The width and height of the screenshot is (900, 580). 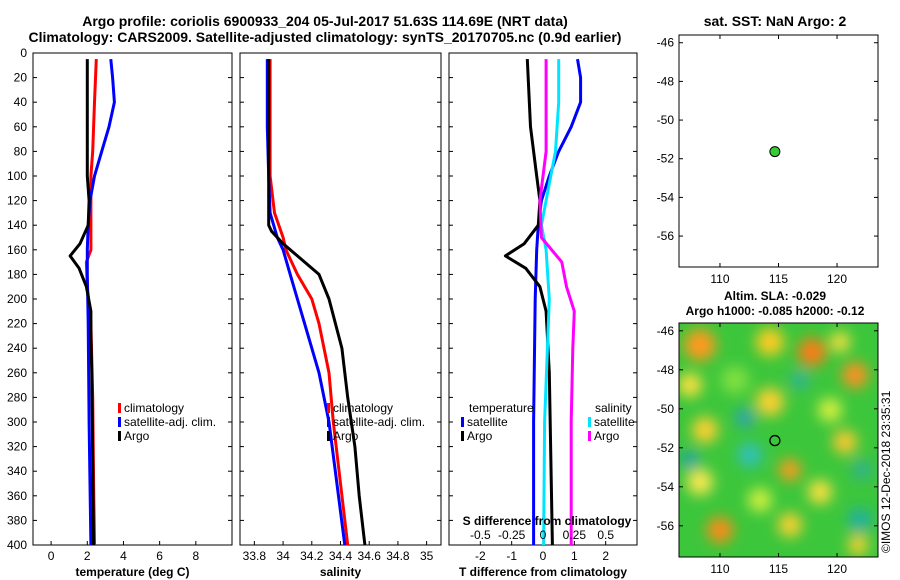 I want to click on temperature-series-argo, so click(x=82, y=302).